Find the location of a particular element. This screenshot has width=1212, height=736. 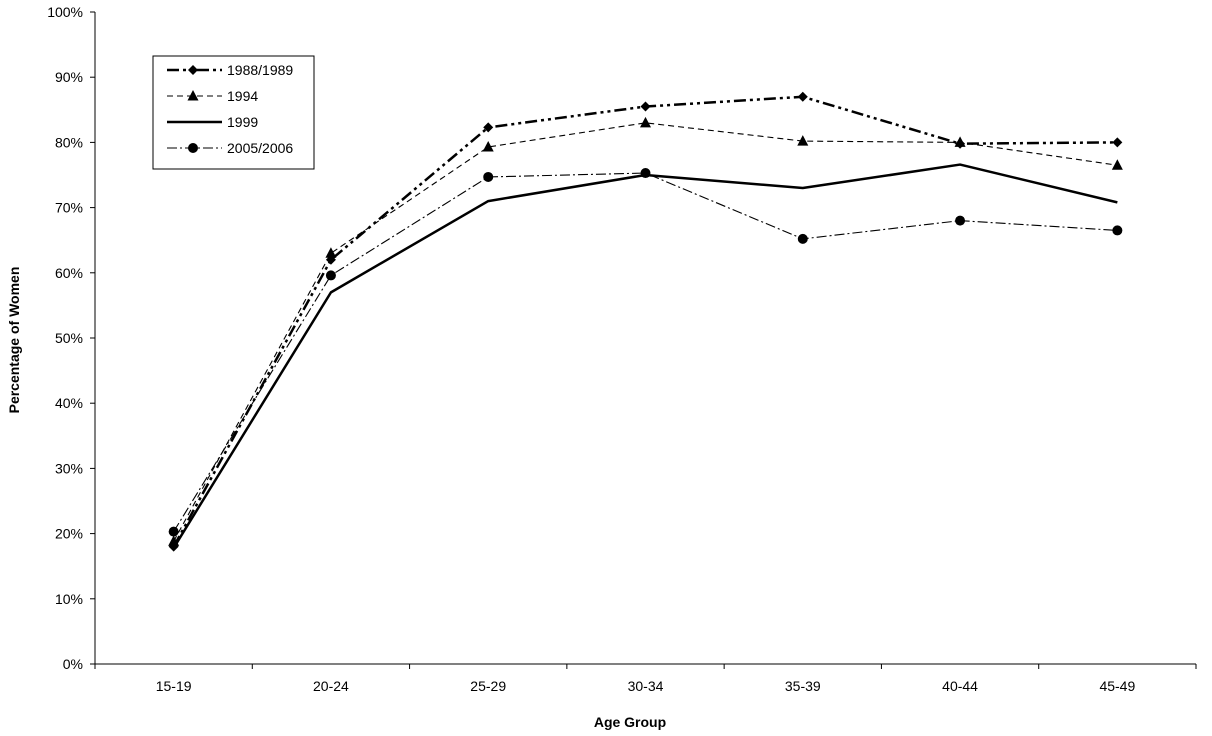

x-tick-label: 35-39 is located at coordinates (803, 686).